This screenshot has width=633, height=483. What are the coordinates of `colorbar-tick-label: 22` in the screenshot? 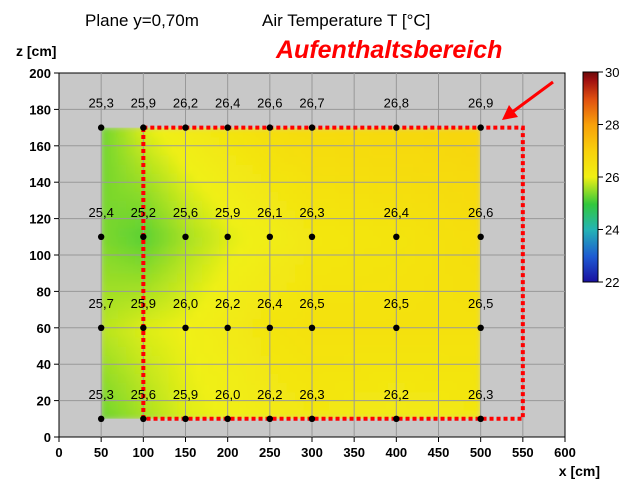 It's located at (612, 282).